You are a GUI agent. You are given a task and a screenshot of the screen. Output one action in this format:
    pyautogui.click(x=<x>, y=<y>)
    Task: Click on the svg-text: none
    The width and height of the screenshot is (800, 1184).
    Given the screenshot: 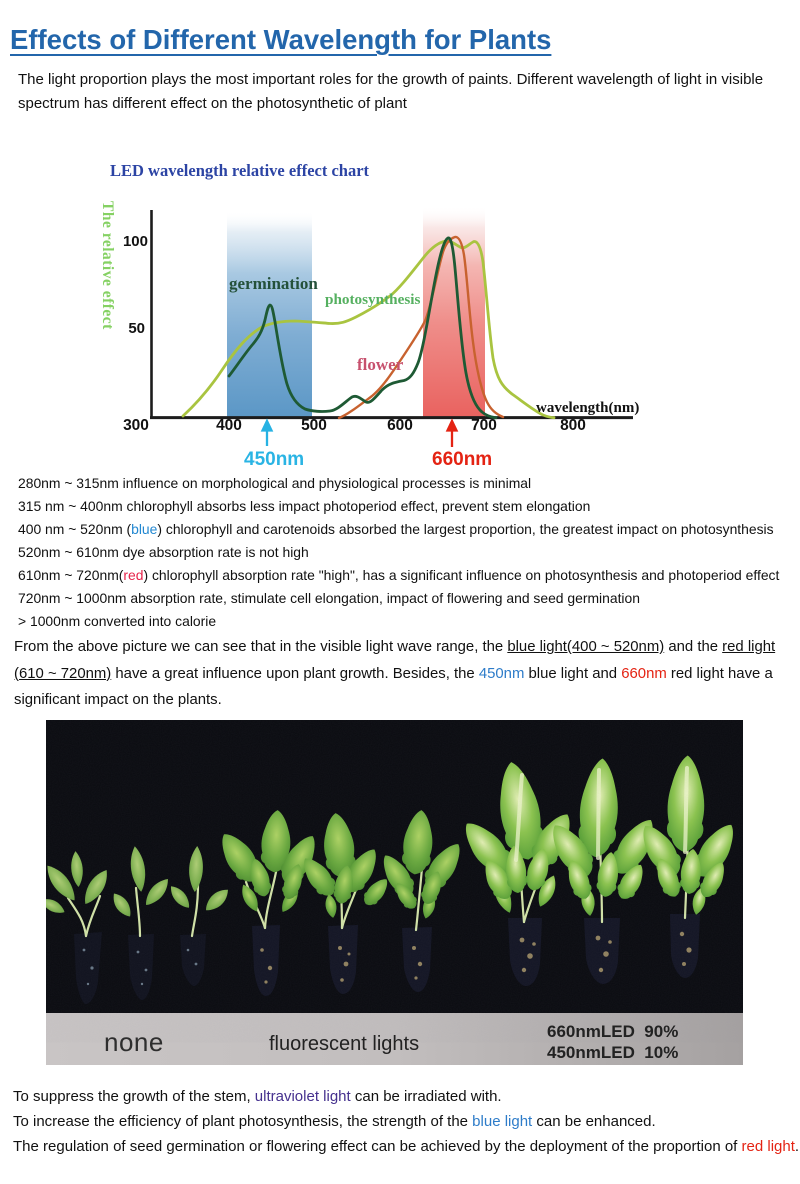 What is the action you would take?
    pyautogui.click(x=134, y=1042)
    